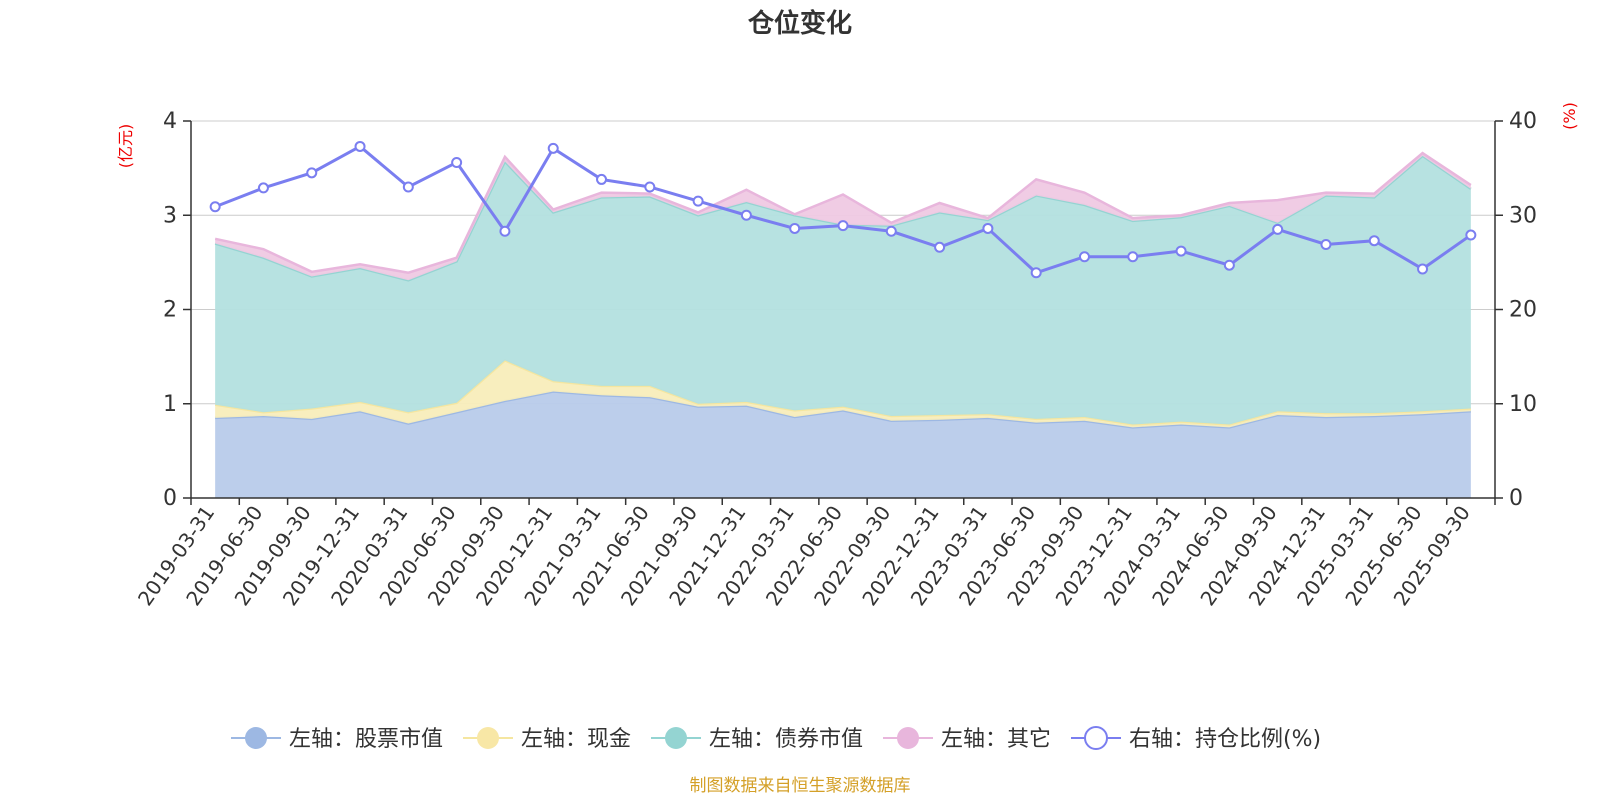 The image size is (1600, 800). I want to click on legend-item-3: 左轴：债券市值, so click(757, 739).